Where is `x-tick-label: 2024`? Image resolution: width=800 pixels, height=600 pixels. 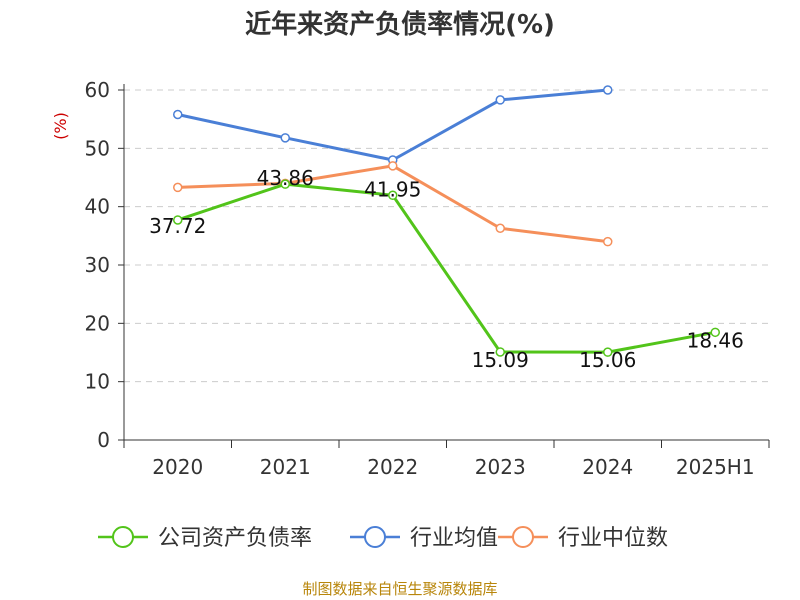
x-tick-label: 2024 is located at coordinates (607, 467).